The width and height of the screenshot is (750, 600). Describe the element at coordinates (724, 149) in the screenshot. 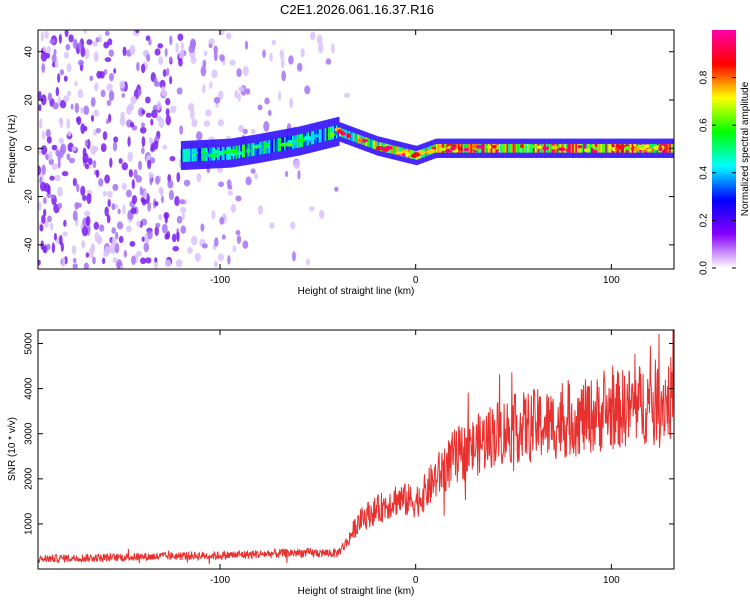

I see `colorbar-bar` at that location.